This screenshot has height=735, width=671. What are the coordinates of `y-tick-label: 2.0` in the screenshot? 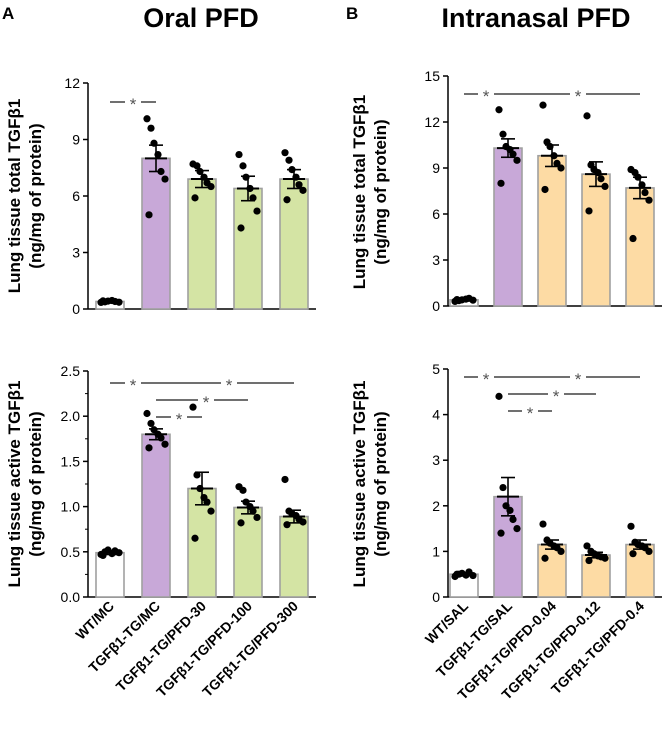 It's located at (71, 416).